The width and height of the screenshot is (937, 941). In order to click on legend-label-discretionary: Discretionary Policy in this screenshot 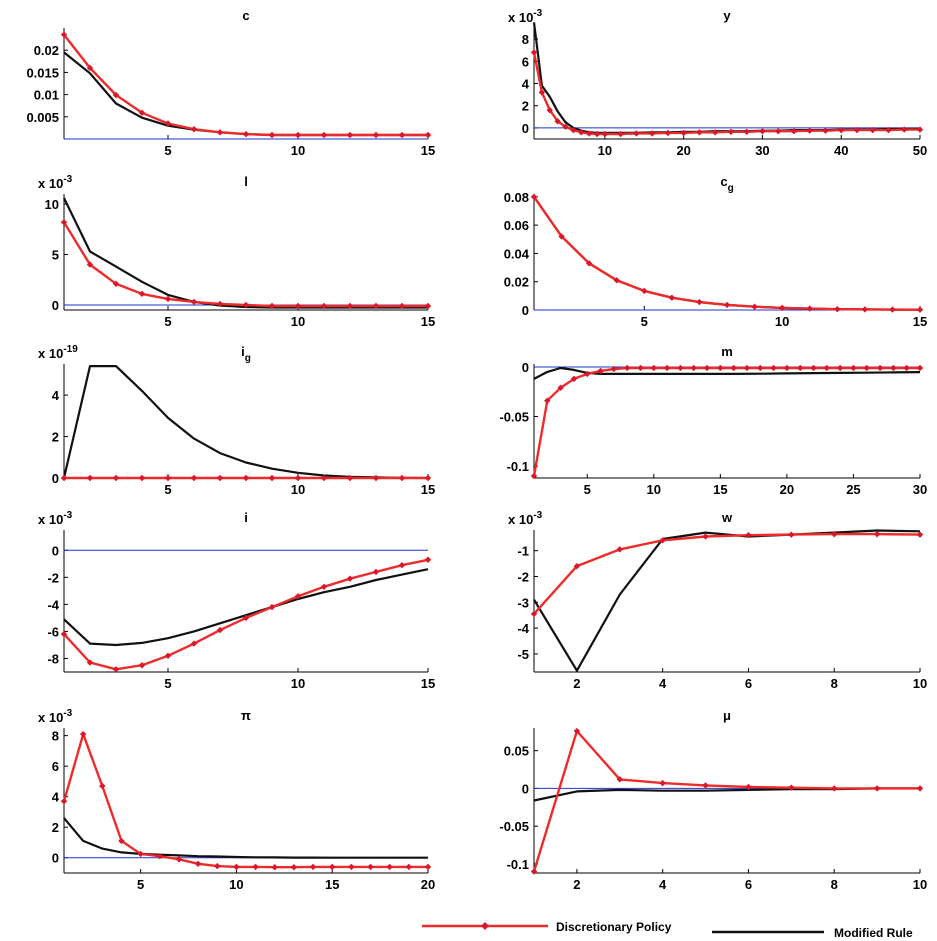, I will do `click(614, 927)`.